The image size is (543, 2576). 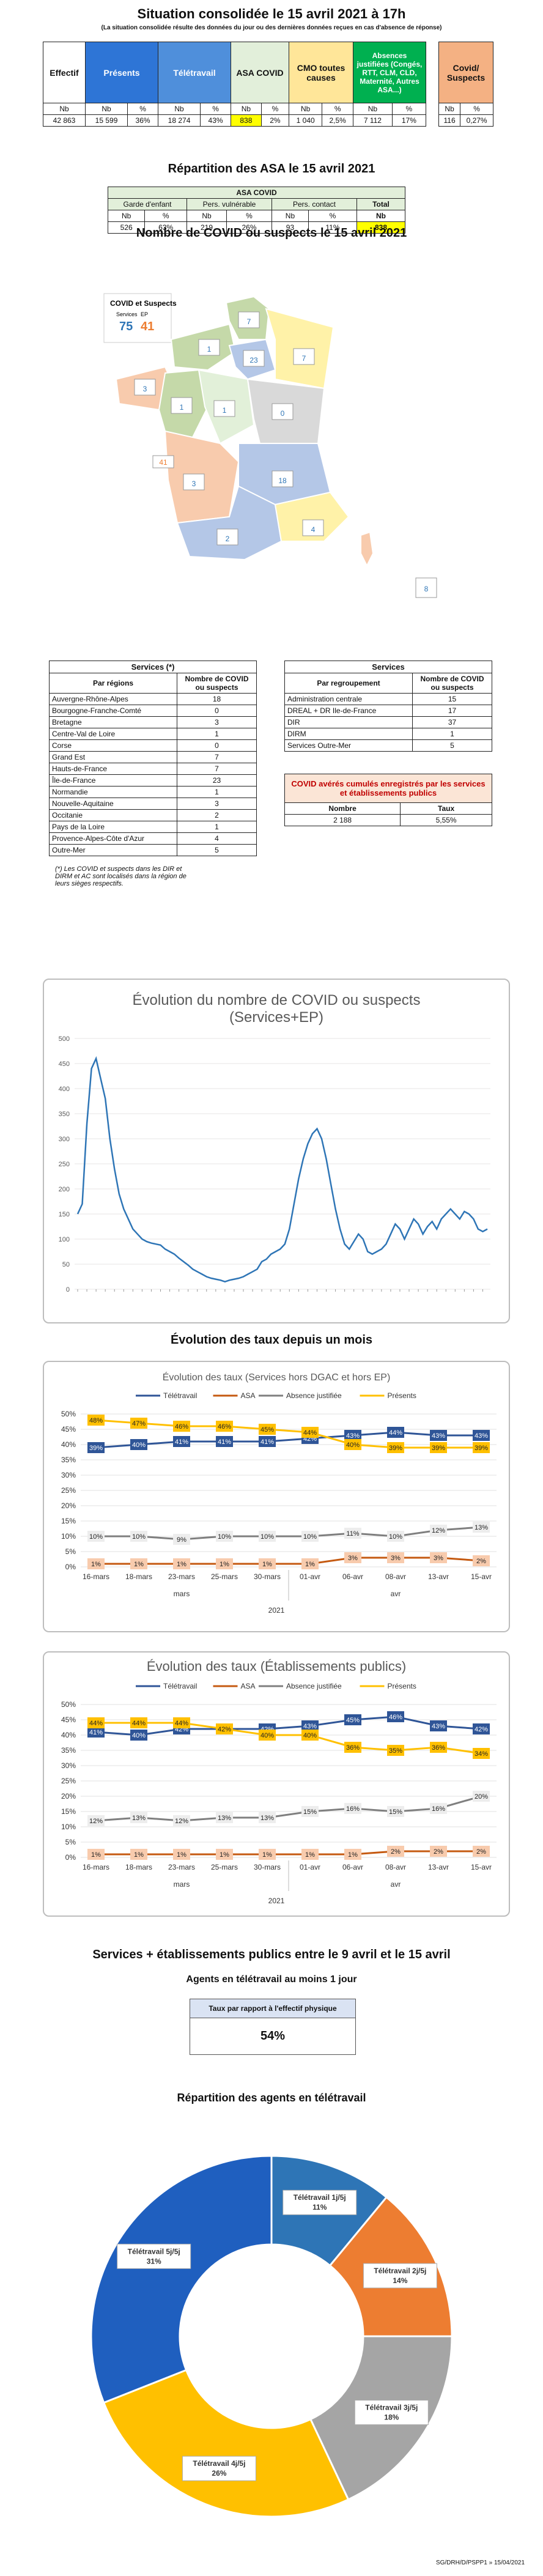 What do you see at coordinates (194, 483) in the screenshot?
I see `map-value-na: 3` at bounding box center [194, 483].